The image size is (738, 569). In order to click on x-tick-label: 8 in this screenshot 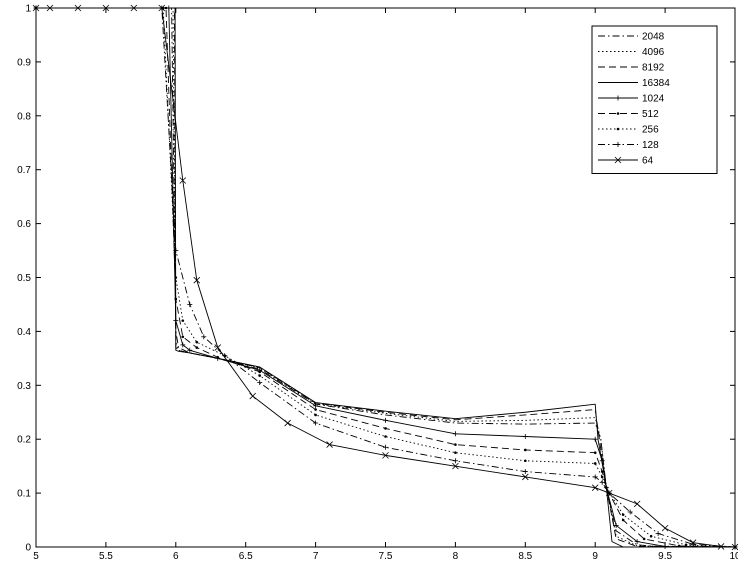, I will do `click(456, 556)`.